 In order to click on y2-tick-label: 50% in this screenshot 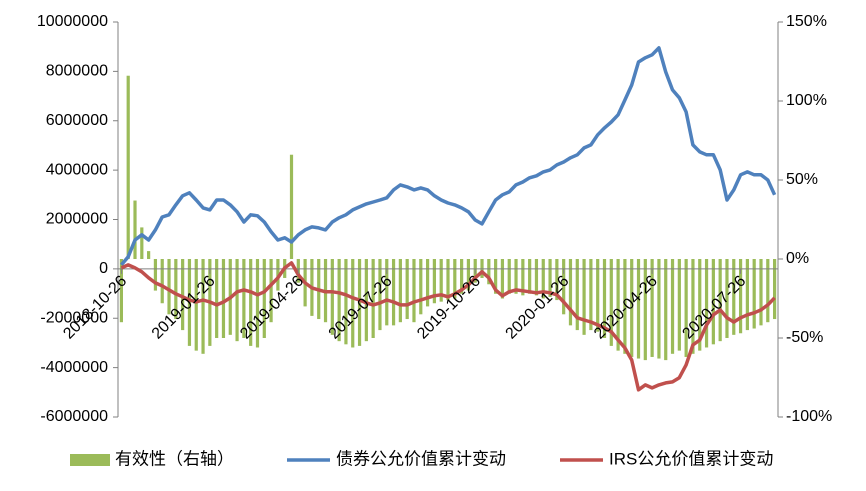, I will do `click(802, 179)`.